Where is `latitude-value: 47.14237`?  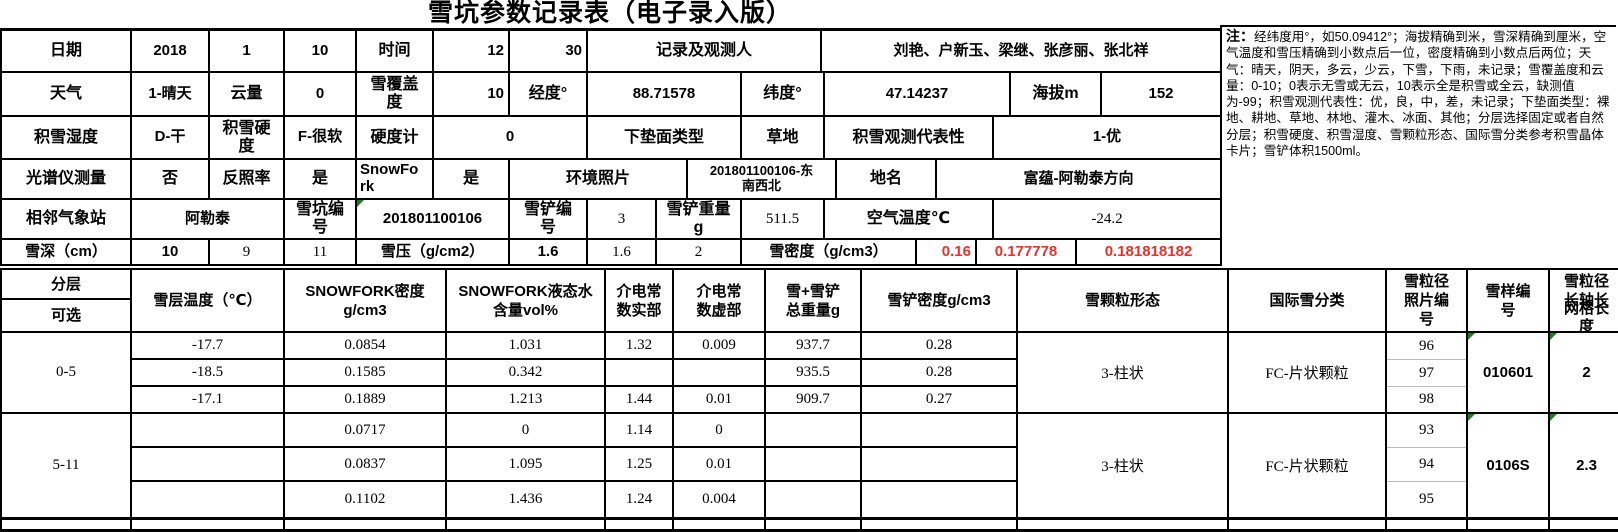 latitude-value: 47.14237 is located at coordinates (918, 95).